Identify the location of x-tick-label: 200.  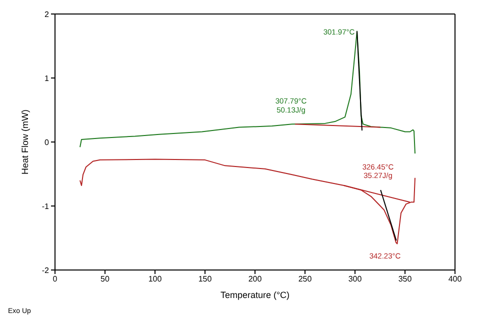
(255, 279).